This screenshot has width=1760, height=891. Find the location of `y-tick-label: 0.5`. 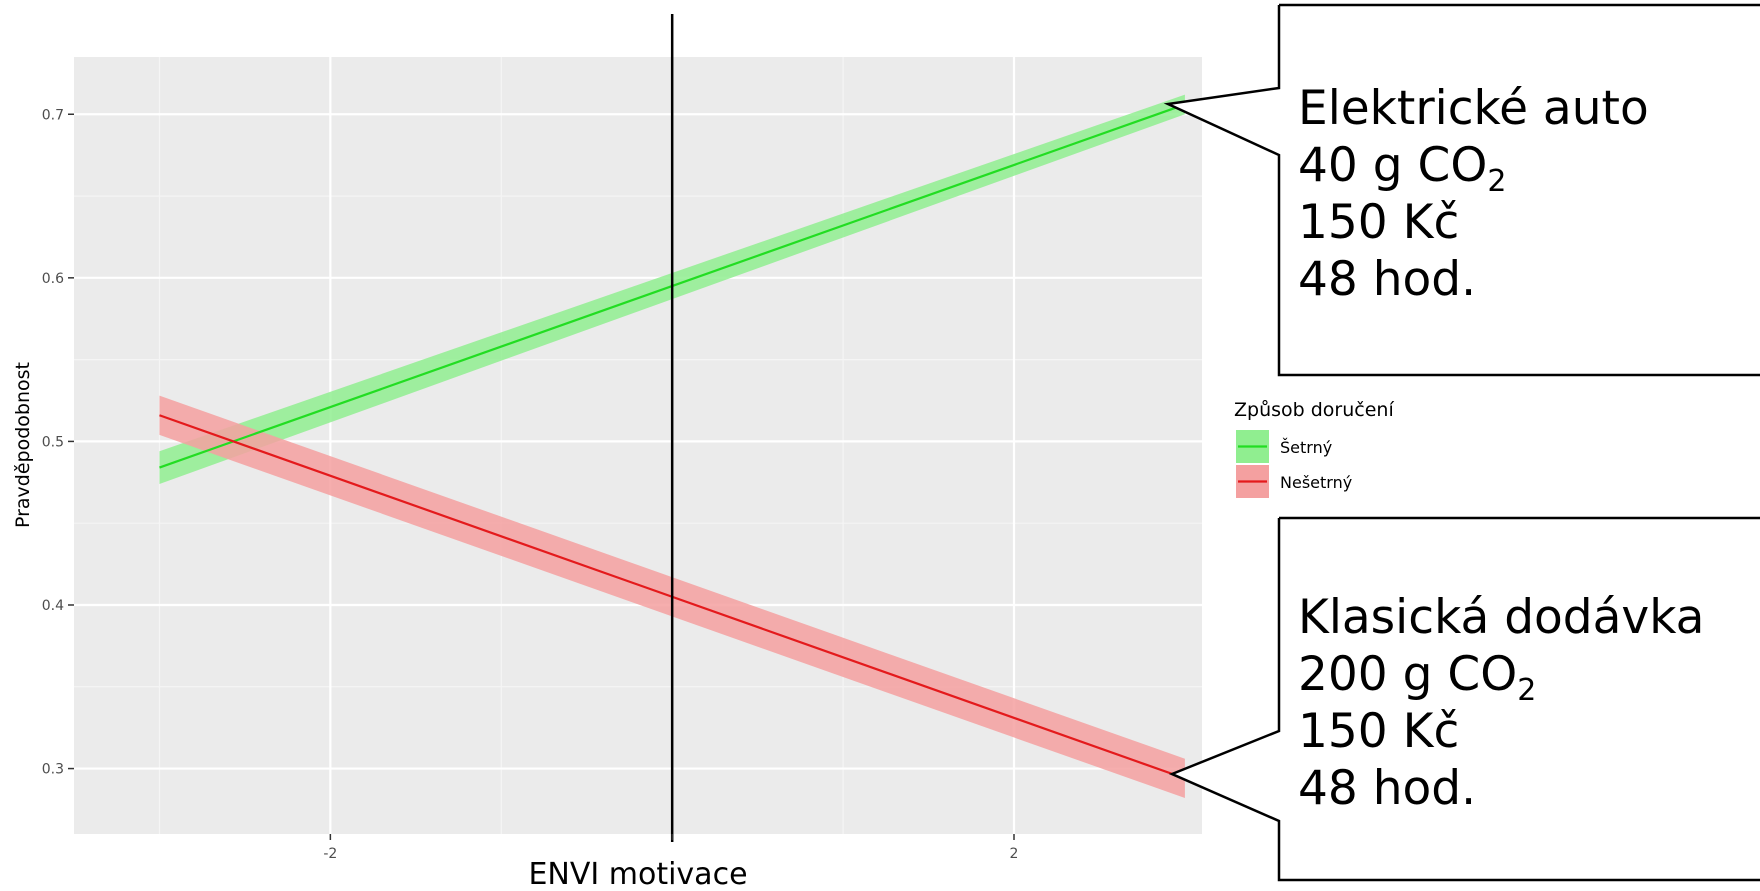

y-tick-label: 0.5 is located at coordinates (53, 442).